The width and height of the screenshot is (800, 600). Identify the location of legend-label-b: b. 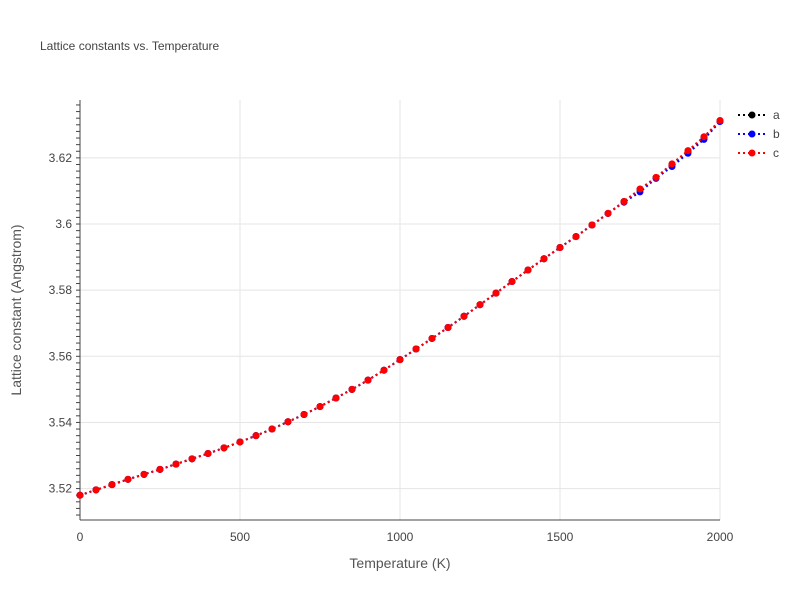
(776, 134).